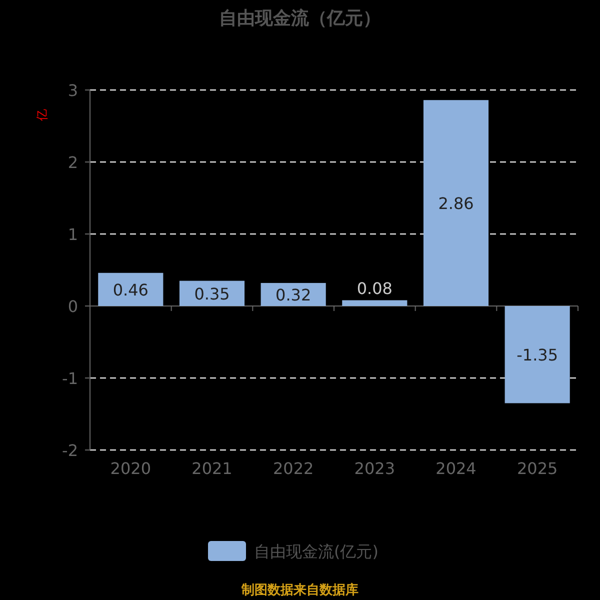 The width and height of the screenshot is (600, 600). Describe the element at coordinates (316, 551) in the screenshot. I see `legend-label: 自由现金流(亿元)` at that location.